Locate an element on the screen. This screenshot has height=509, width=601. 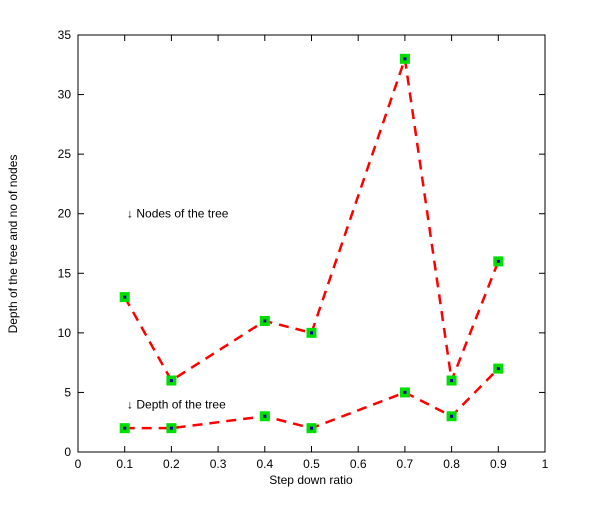
y-axis-label: Depth of the tree and no of nodes is located at coordinates (13, 244).